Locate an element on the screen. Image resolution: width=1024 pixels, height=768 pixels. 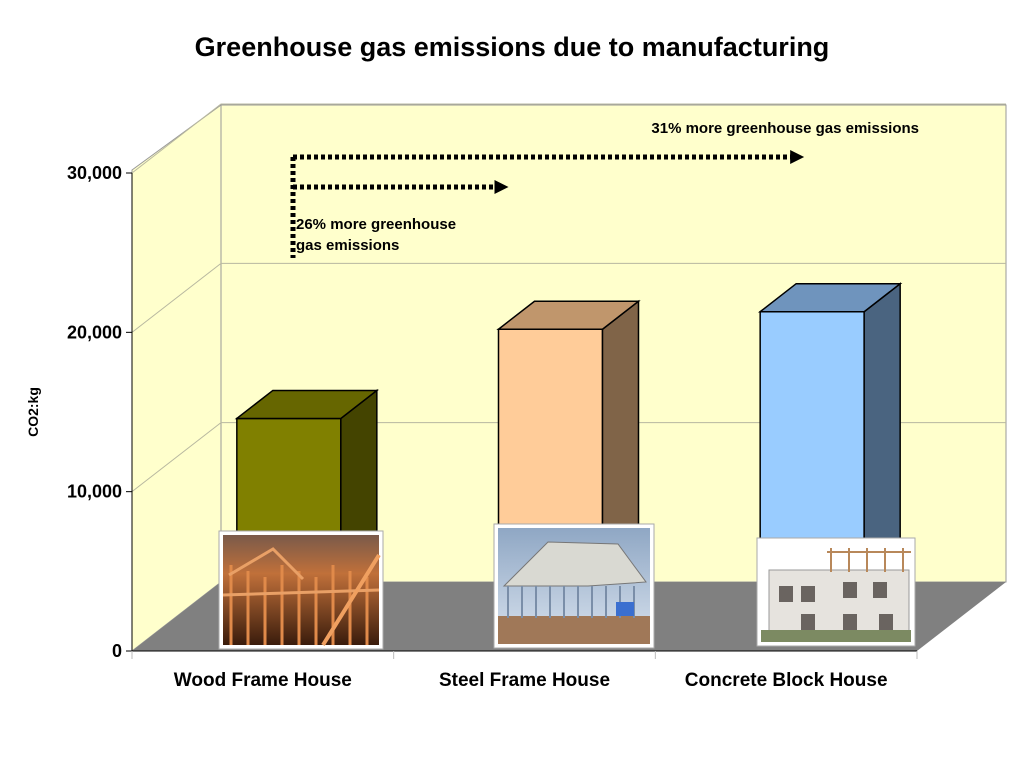
y-tick-label: 30,000 is located at coordinates (94, 173).